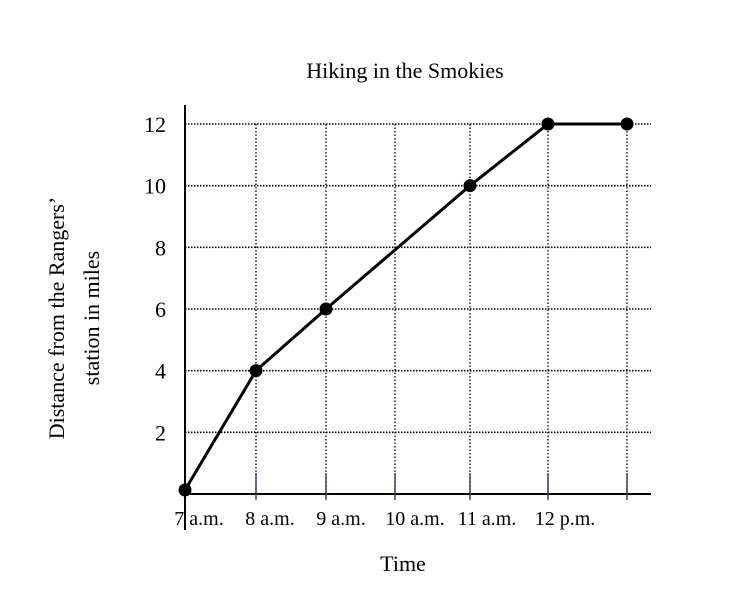  What do you see at coordinates (160, 432) in the screenshot?
I see `y-tick-label: 2` at bounding box center [160, 432].